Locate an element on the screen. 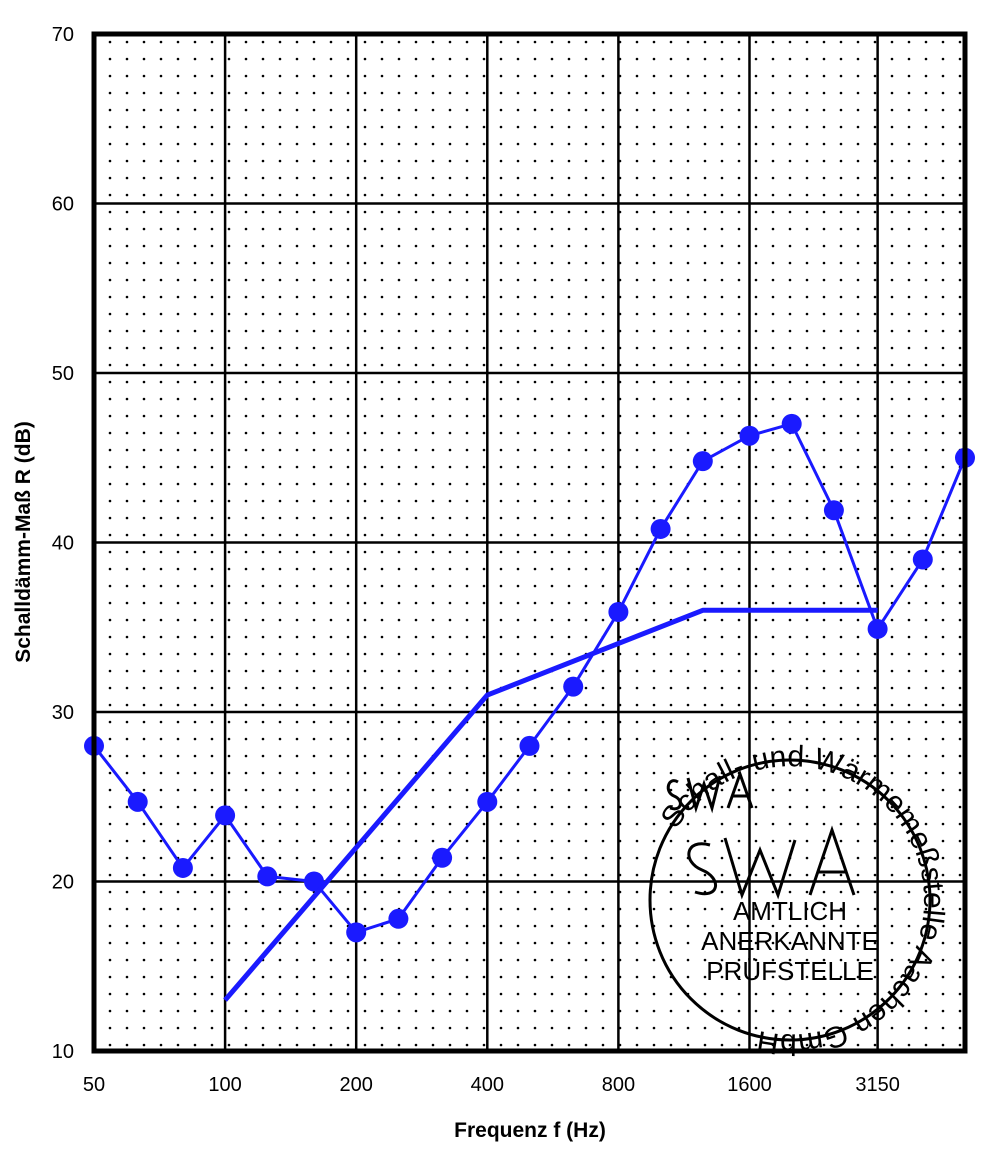 This screenshot has height=1155, width=1000. y-tick-label: 20 is located at coordinates (63, 883).